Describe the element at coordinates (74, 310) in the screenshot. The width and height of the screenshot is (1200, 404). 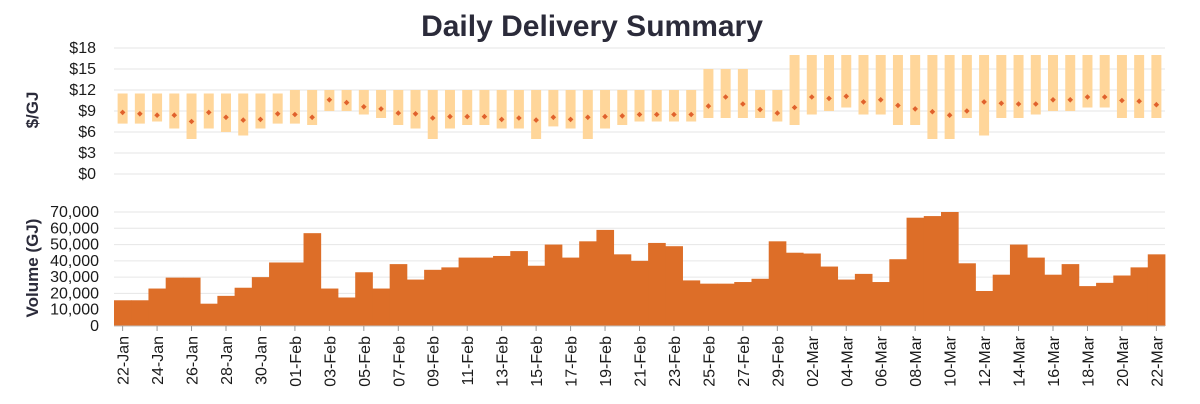
I see `volume-y-tick-label: 10,000` at that location.